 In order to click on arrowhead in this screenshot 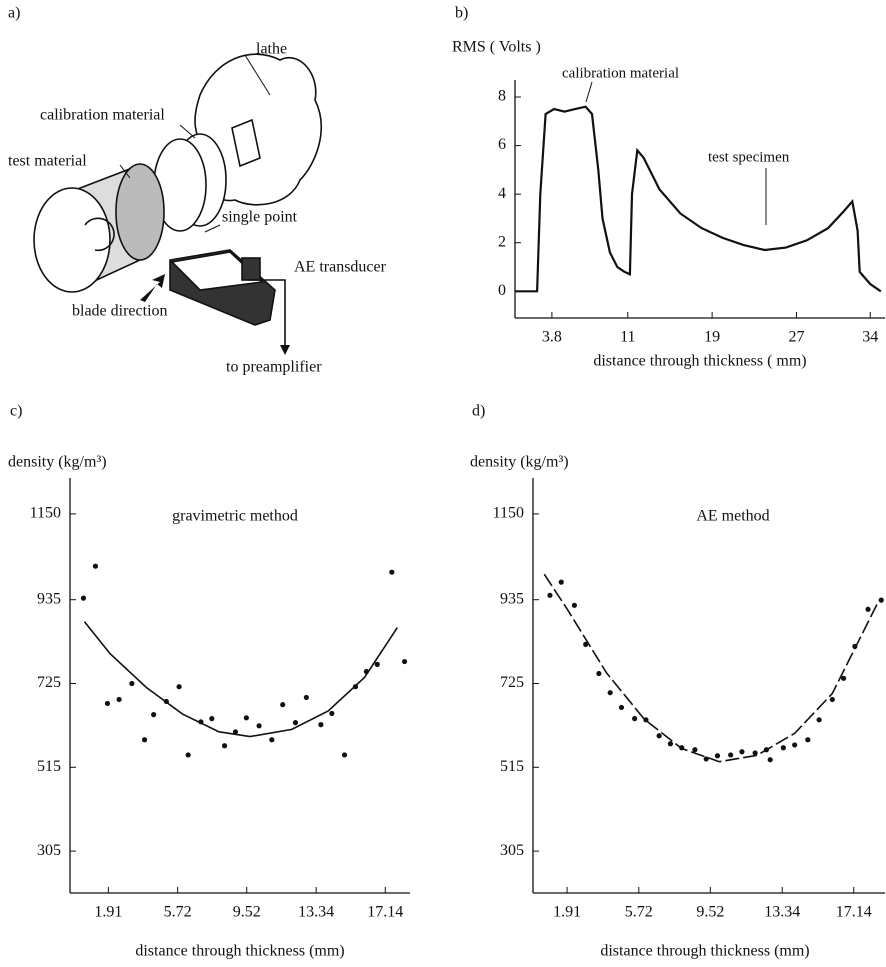, I will do `click(285, 350)`.